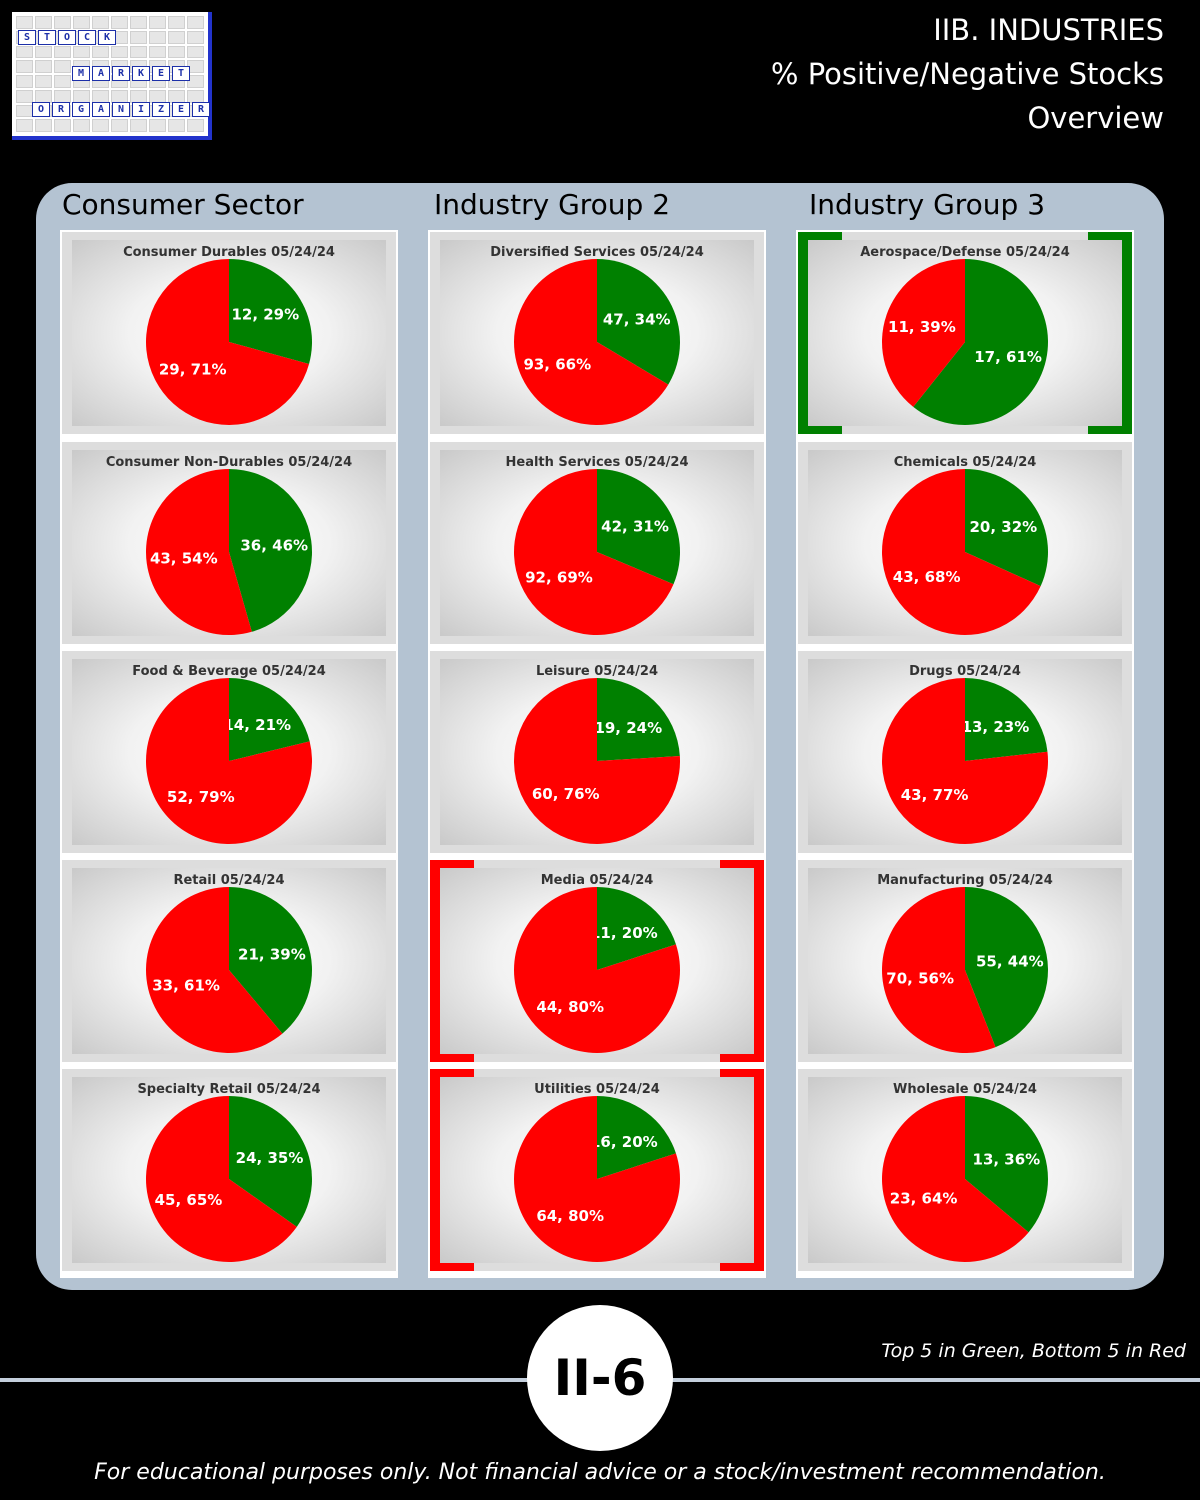 The width and height of the screenshot is (1200, 1500). Describe the element at coordinates (597, 761) in the screenshot. I see `pie-chart: 19, 24% 60, 76%` at that location.